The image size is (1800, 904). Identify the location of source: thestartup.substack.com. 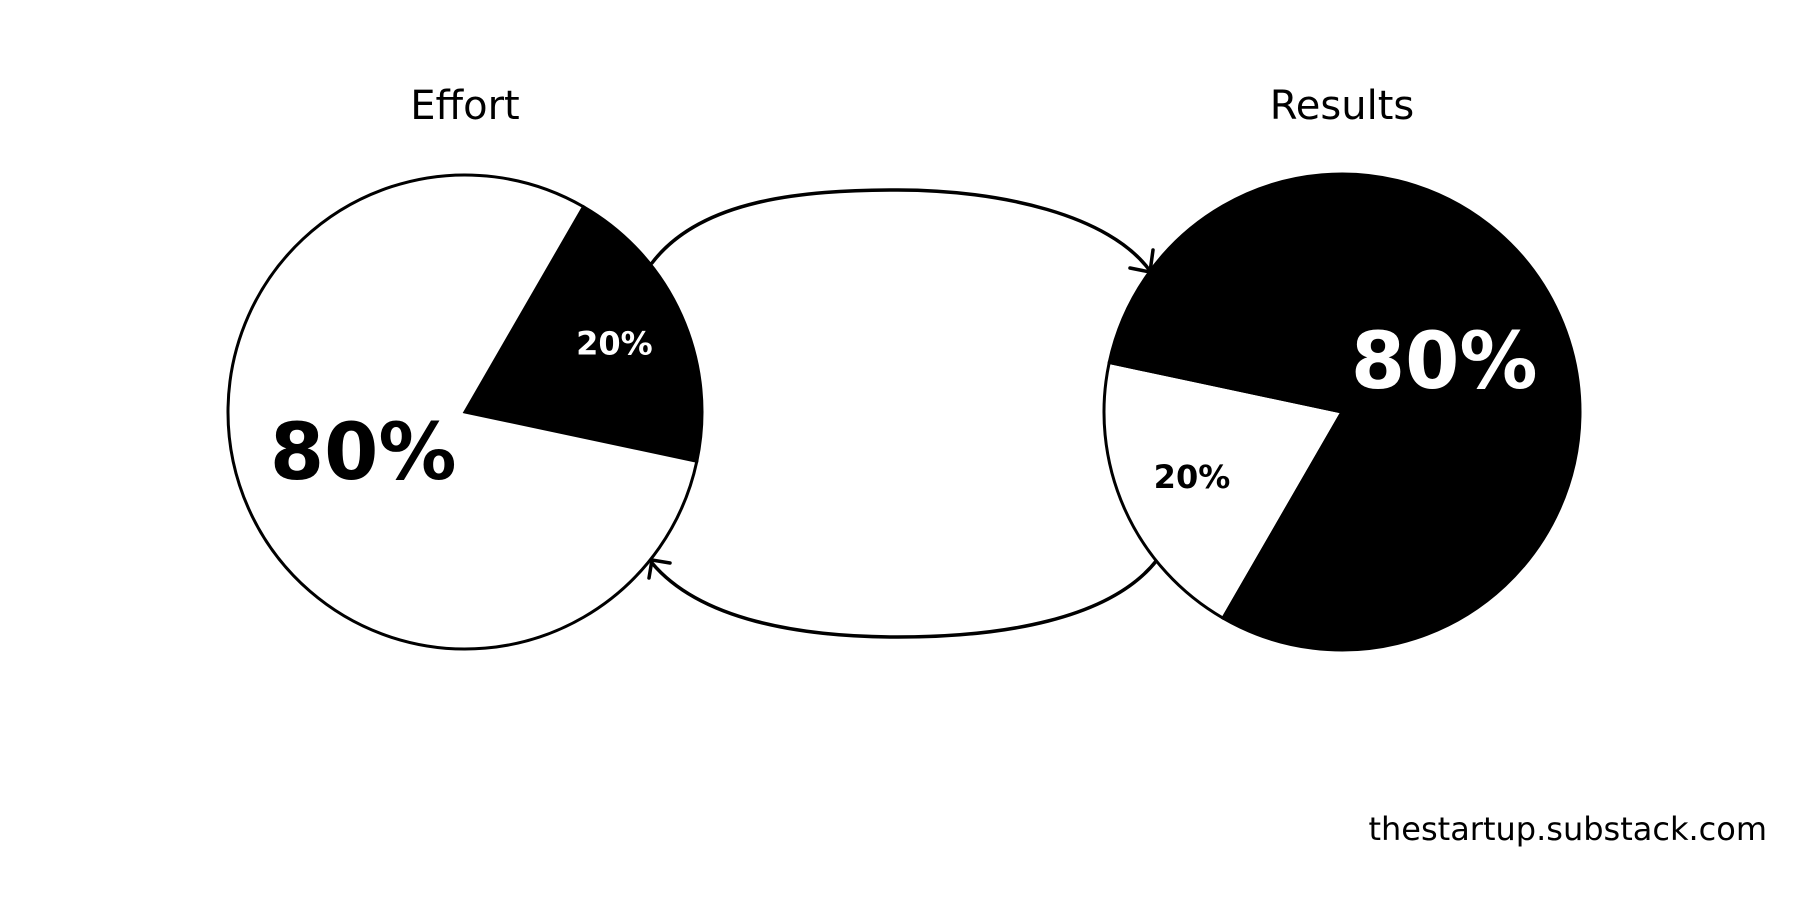
(1567, 829).